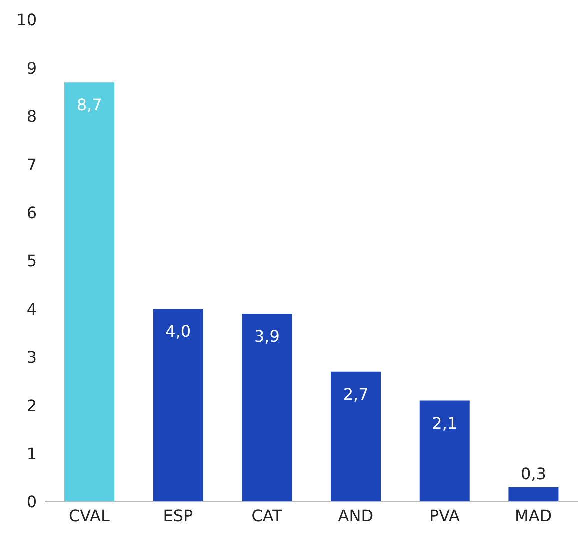 This screenshot has width=578, height=535. I want to click on data-label: 3,9, so click(267, 336).